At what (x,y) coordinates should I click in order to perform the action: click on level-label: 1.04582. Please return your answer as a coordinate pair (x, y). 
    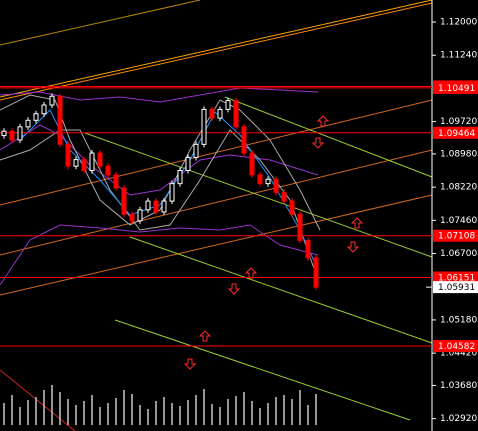
    Looking at the image, I should click on (456, 347).